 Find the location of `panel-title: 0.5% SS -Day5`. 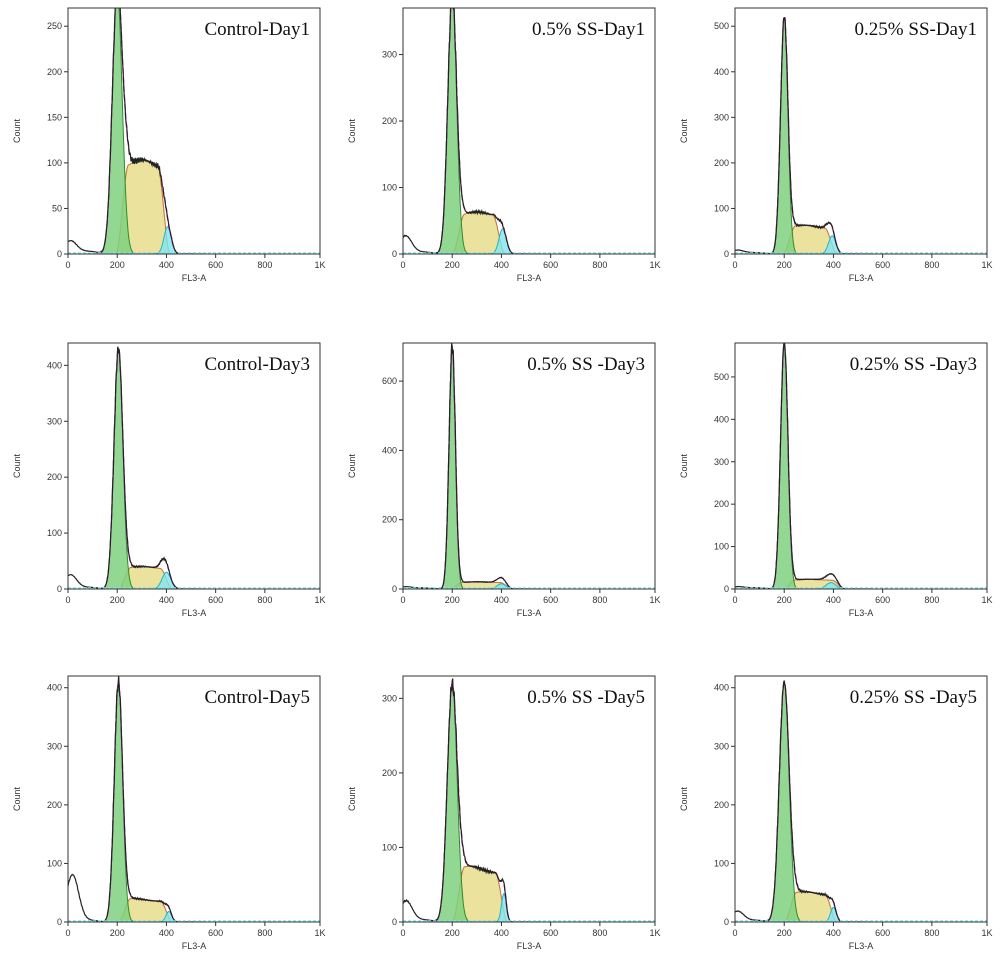

panel-title: 0.5% SS -Day5 is located at coordinates (586, 697).